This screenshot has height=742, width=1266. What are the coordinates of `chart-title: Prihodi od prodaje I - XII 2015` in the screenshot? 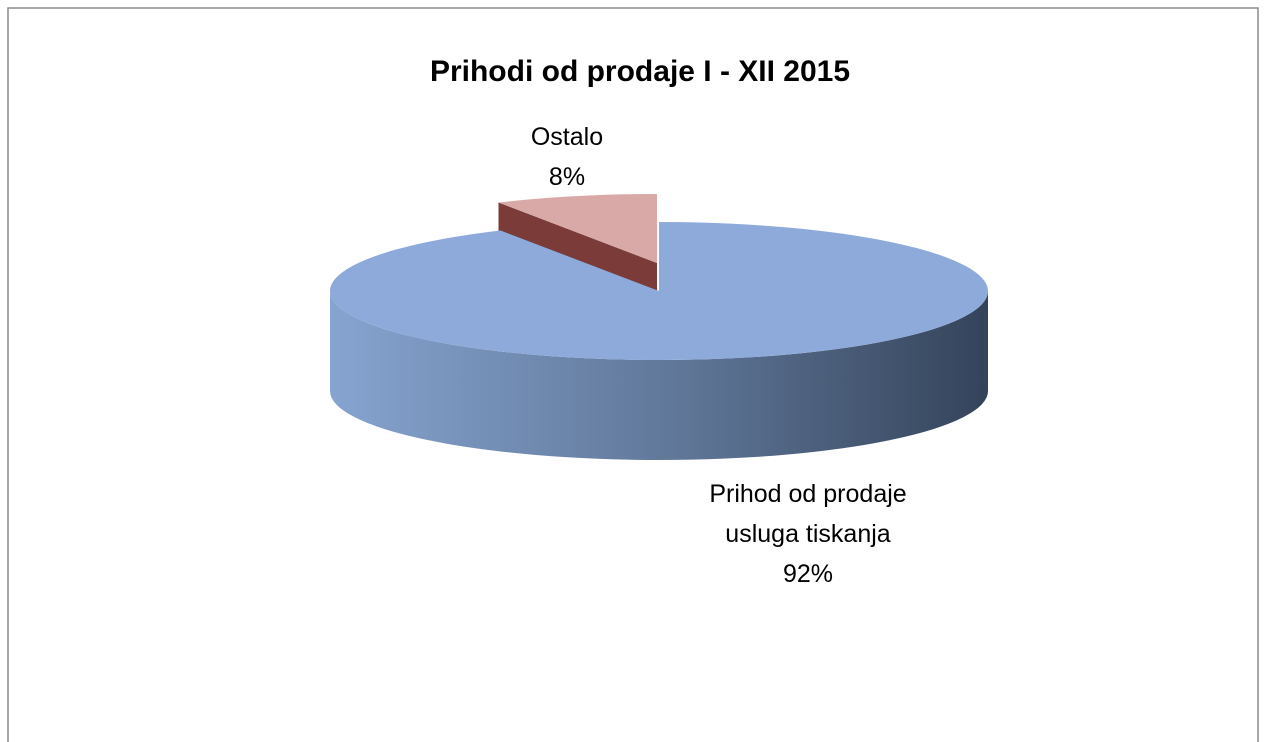 It's located at (640, 71).